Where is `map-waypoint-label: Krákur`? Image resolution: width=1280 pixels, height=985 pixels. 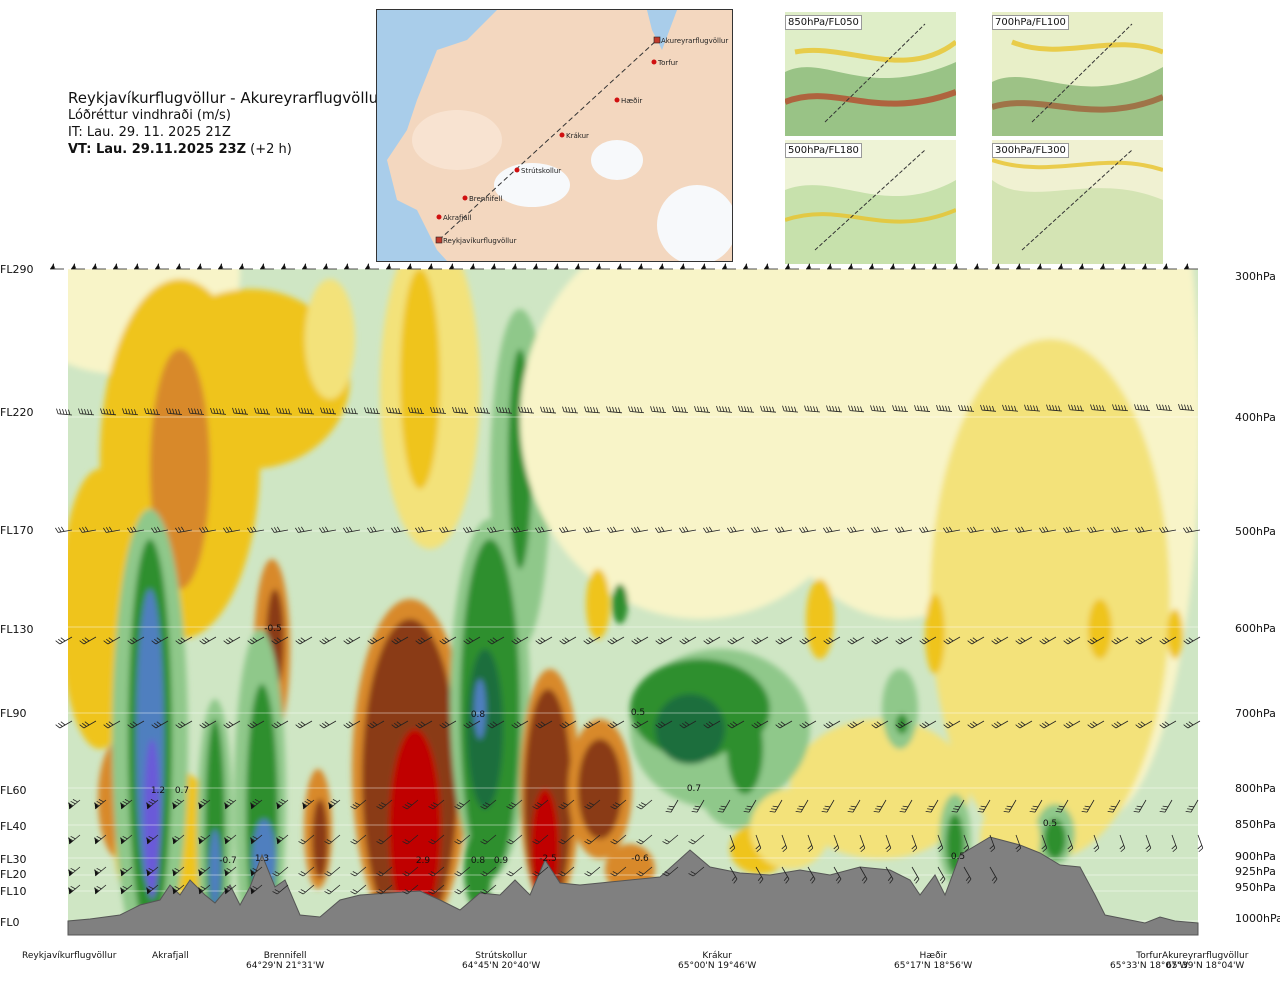 map-waypoint-label: Krákur is located at coordinates (577, 136).